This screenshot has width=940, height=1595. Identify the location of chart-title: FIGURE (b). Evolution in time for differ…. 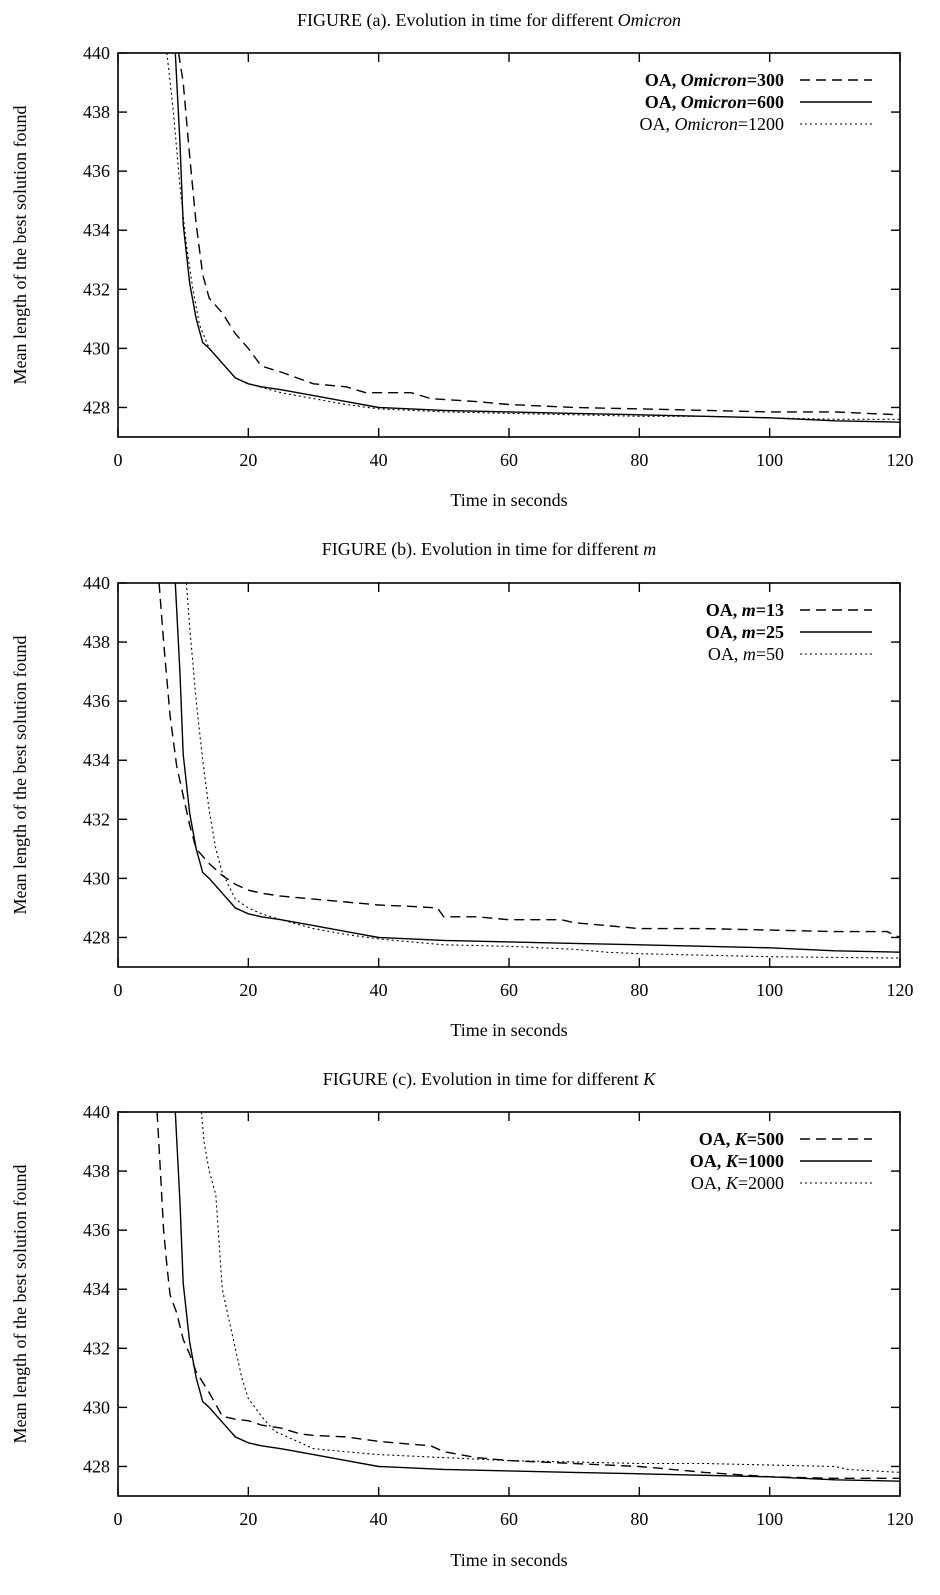
(489, 549).